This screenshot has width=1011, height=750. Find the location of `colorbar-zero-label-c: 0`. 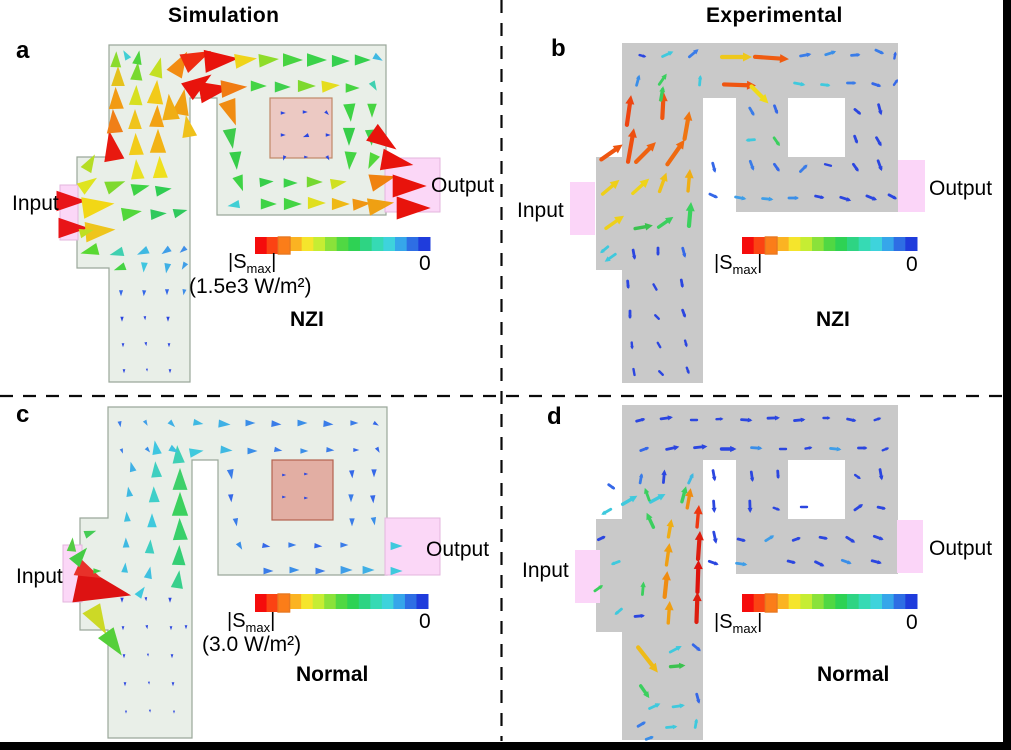

colorbar-zero-label-c: 0 is located at coordinates (425, 621).